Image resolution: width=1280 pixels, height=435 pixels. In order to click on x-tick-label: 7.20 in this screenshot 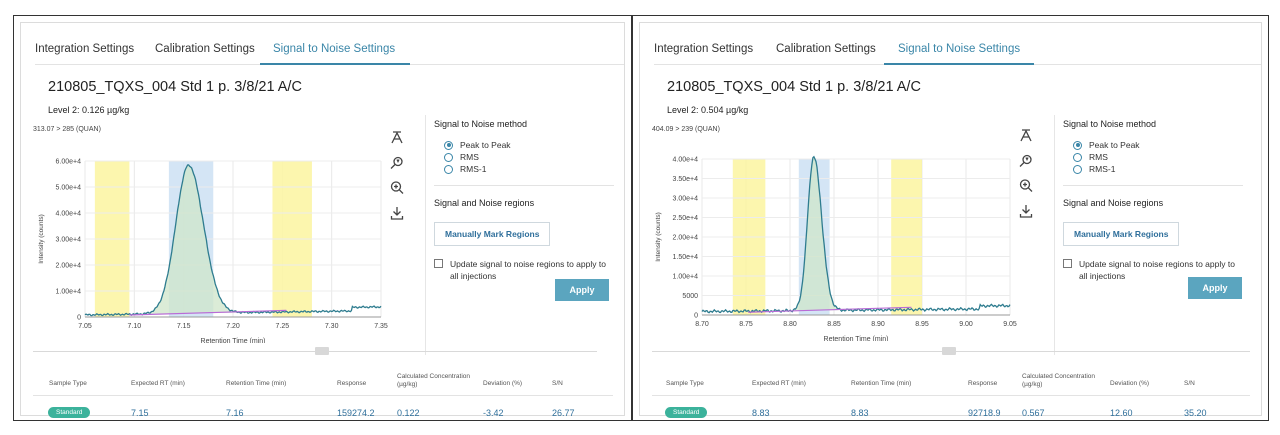, I will do `click(233, 326)`.